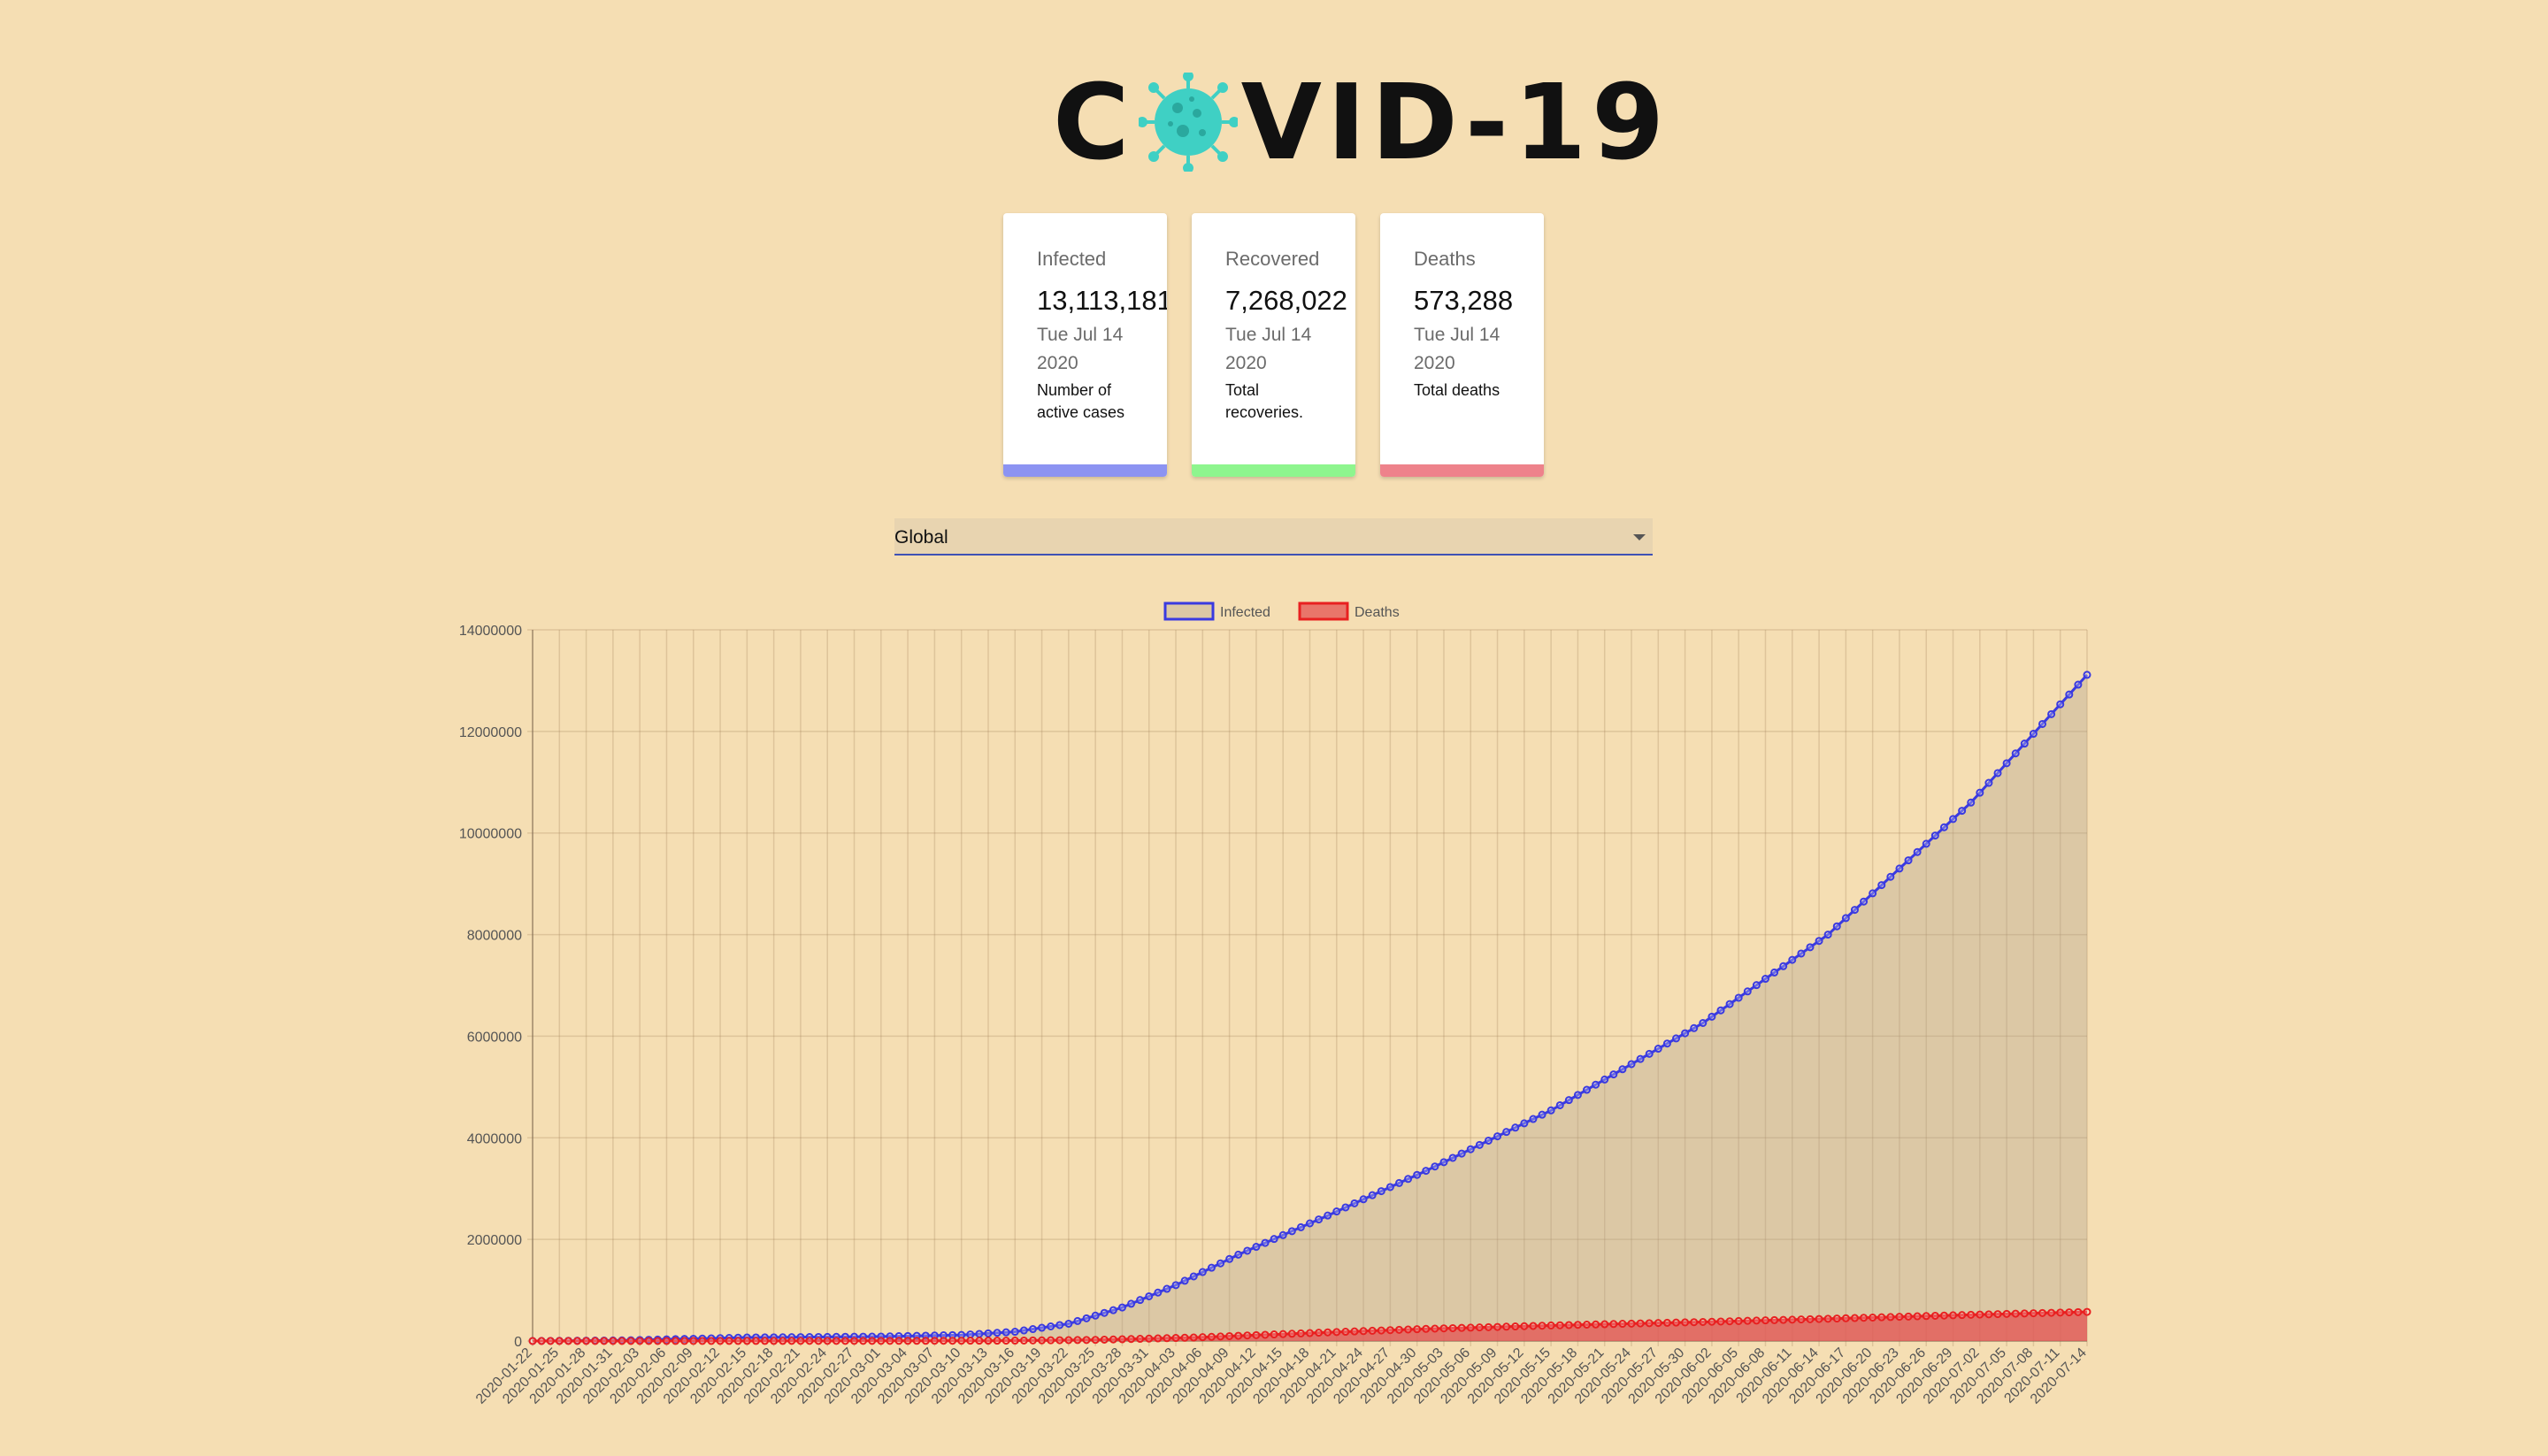 Image resolution: width=2548 pixels, height=1456 pixels. Describe the element at coordinates (1457, 349) in the screenshot. I see `card-date: Tue Jul 14 2020` at that location.